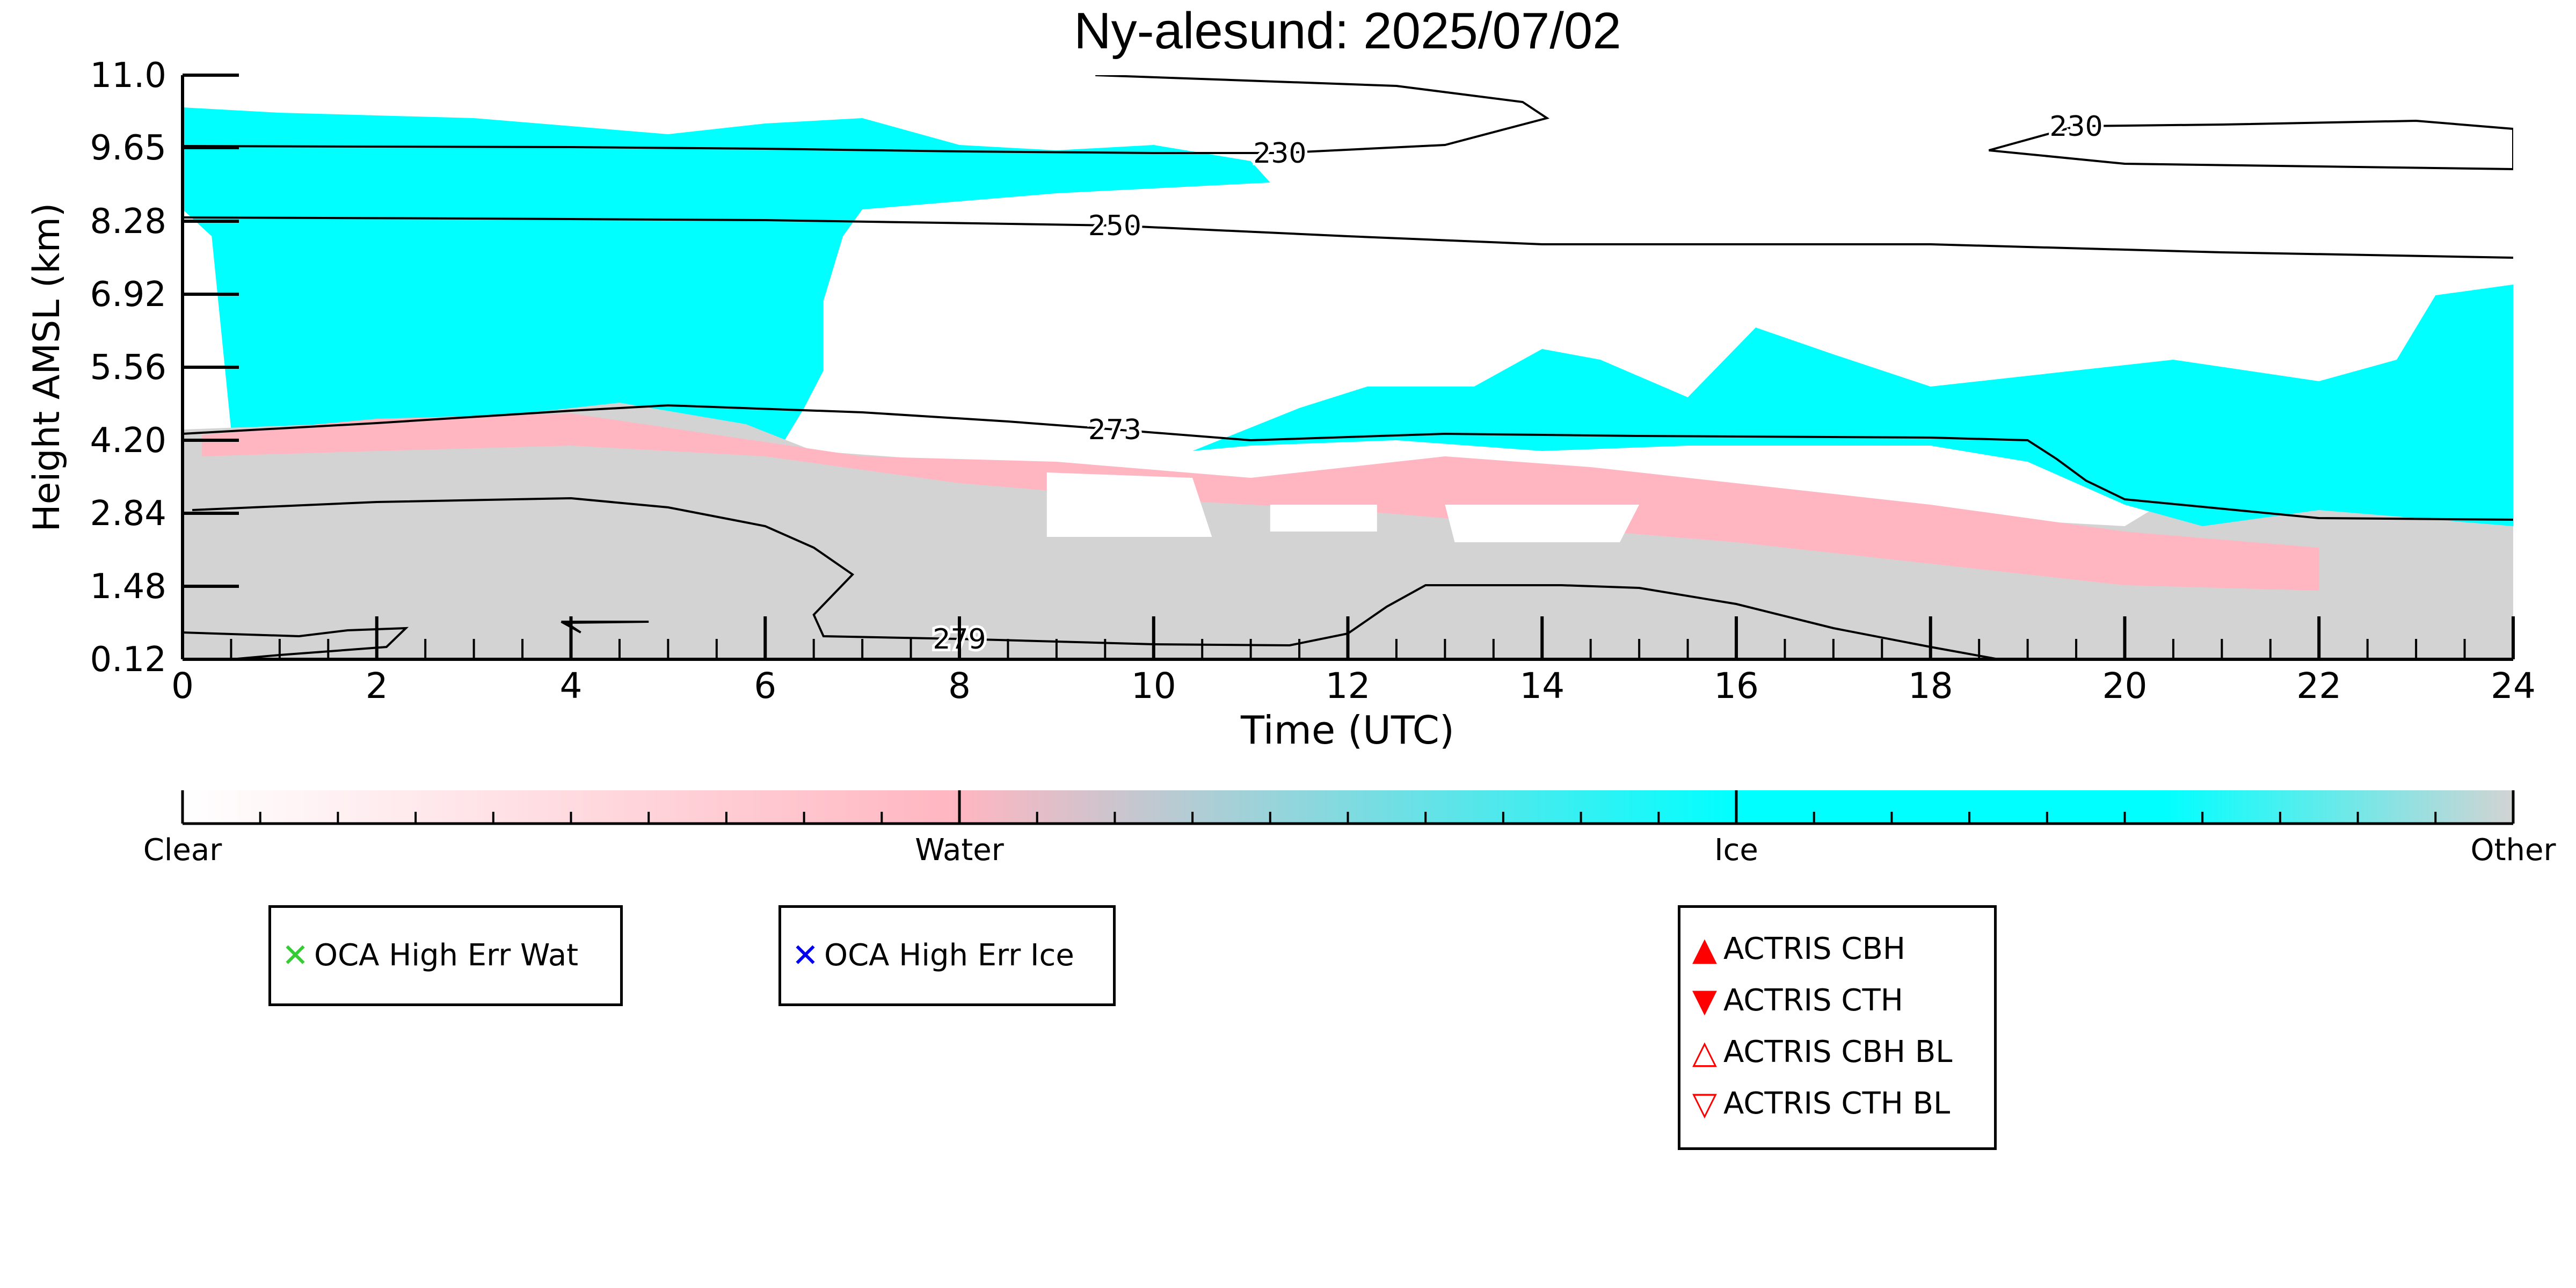  I want to click on x-tick-label: 18, so click(1930, 686).